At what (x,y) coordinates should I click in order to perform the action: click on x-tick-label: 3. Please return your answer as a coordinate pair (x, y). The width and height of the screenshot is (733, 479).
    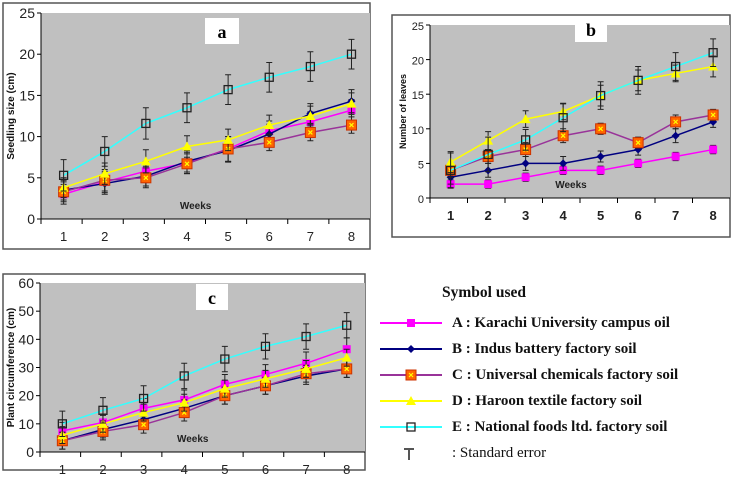
    Looking at the image, I should click on (525, 215).